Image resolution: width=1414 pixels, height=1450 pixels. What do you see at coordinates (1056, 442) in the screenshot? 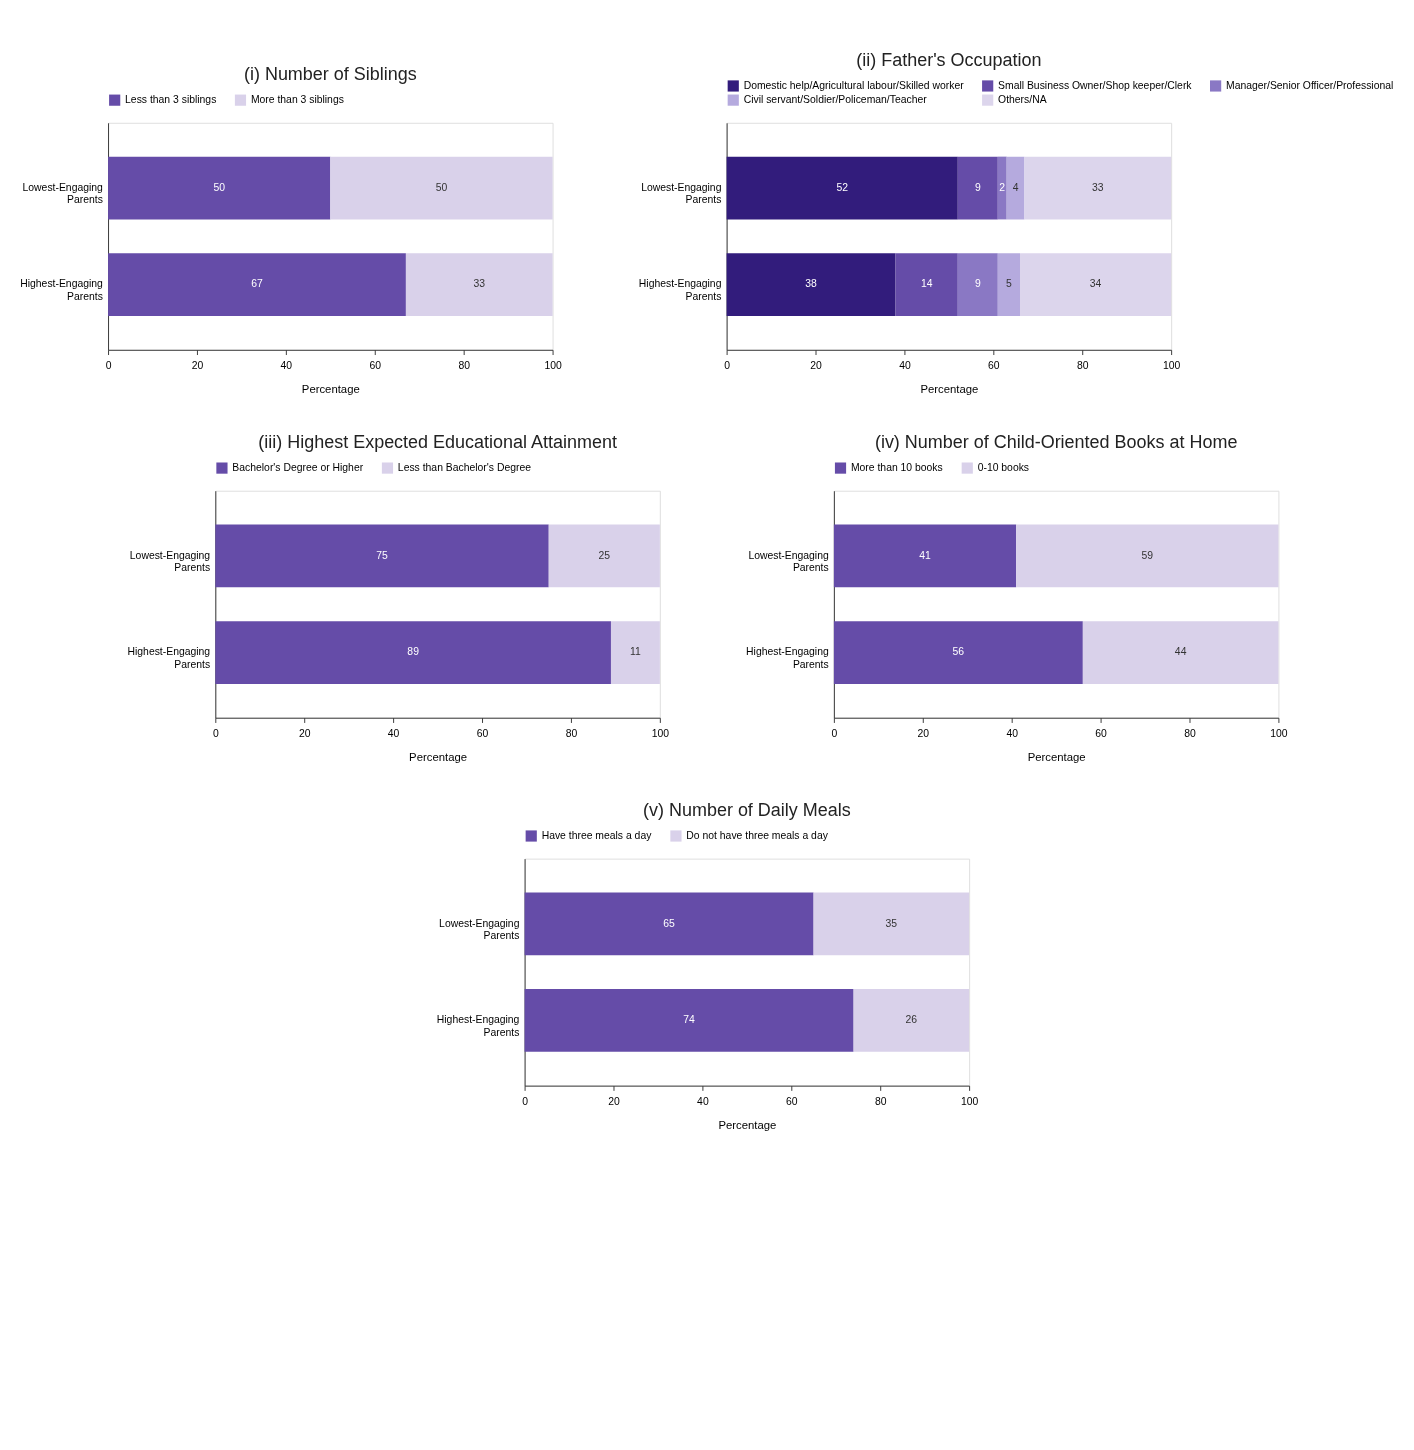
I see `chart-title: (iv) Number of Child-Oriented Books at Home` at bounding box center [1056, 442].